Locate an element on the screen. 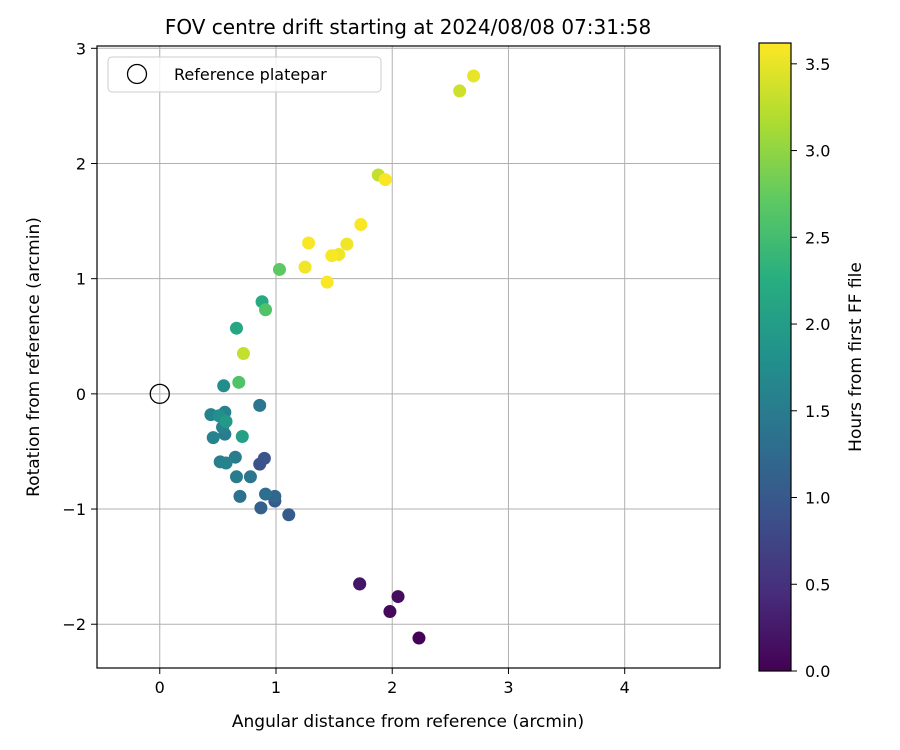 The height and width of the screenshot is (750, 900). y-tick-label: −1 is located at coordinates (74, 509).